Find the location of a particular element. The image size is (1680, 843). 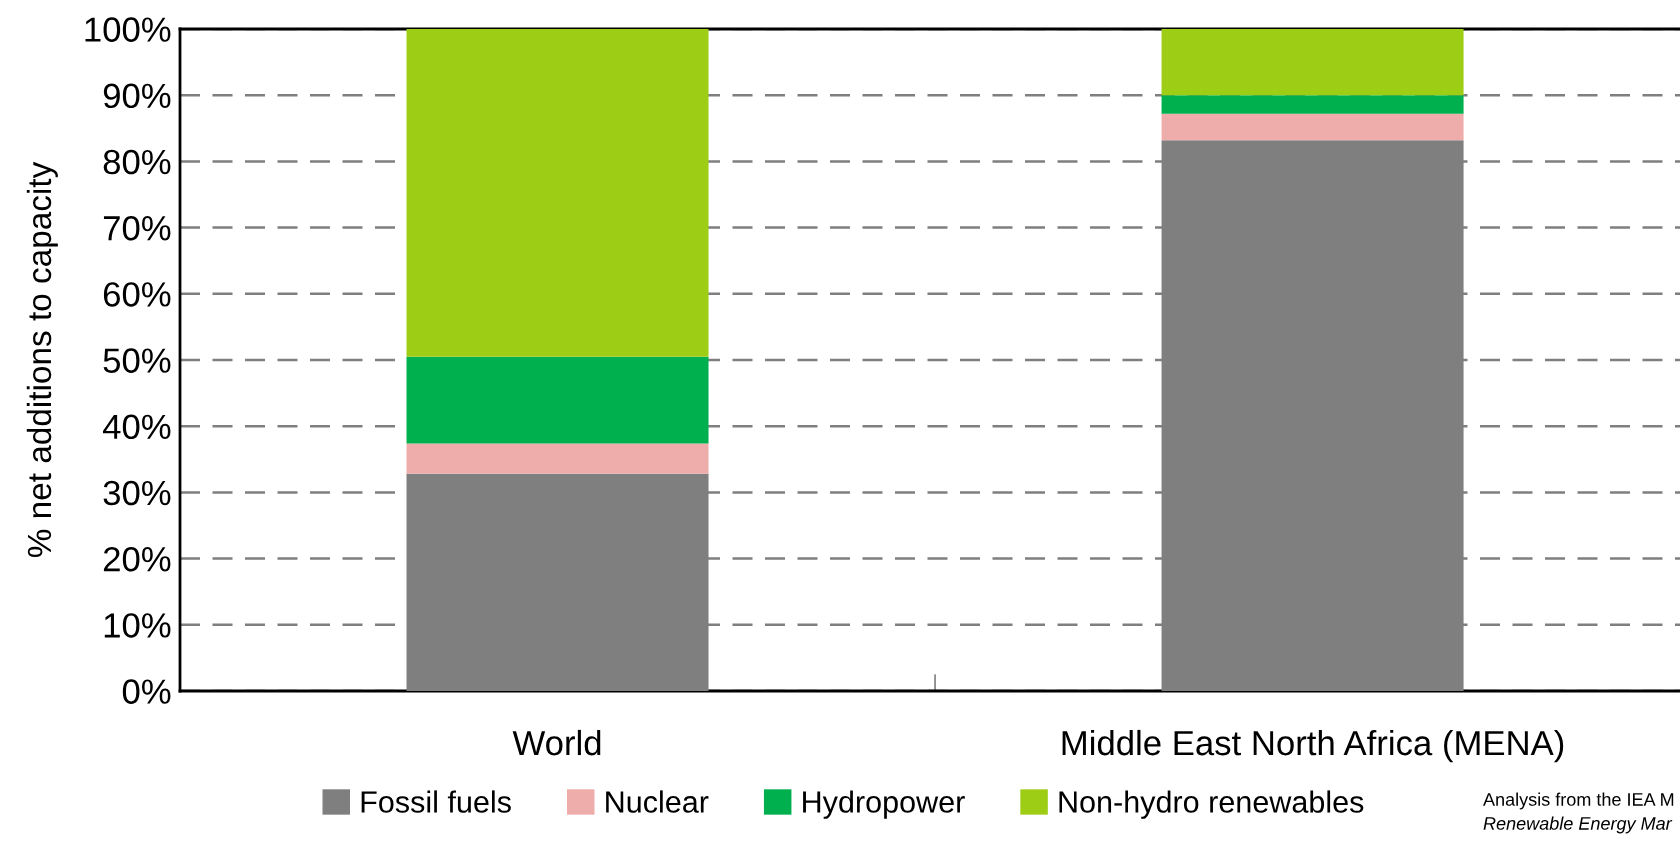

y-tick-label: 80% is located at coordinates (137, 162).